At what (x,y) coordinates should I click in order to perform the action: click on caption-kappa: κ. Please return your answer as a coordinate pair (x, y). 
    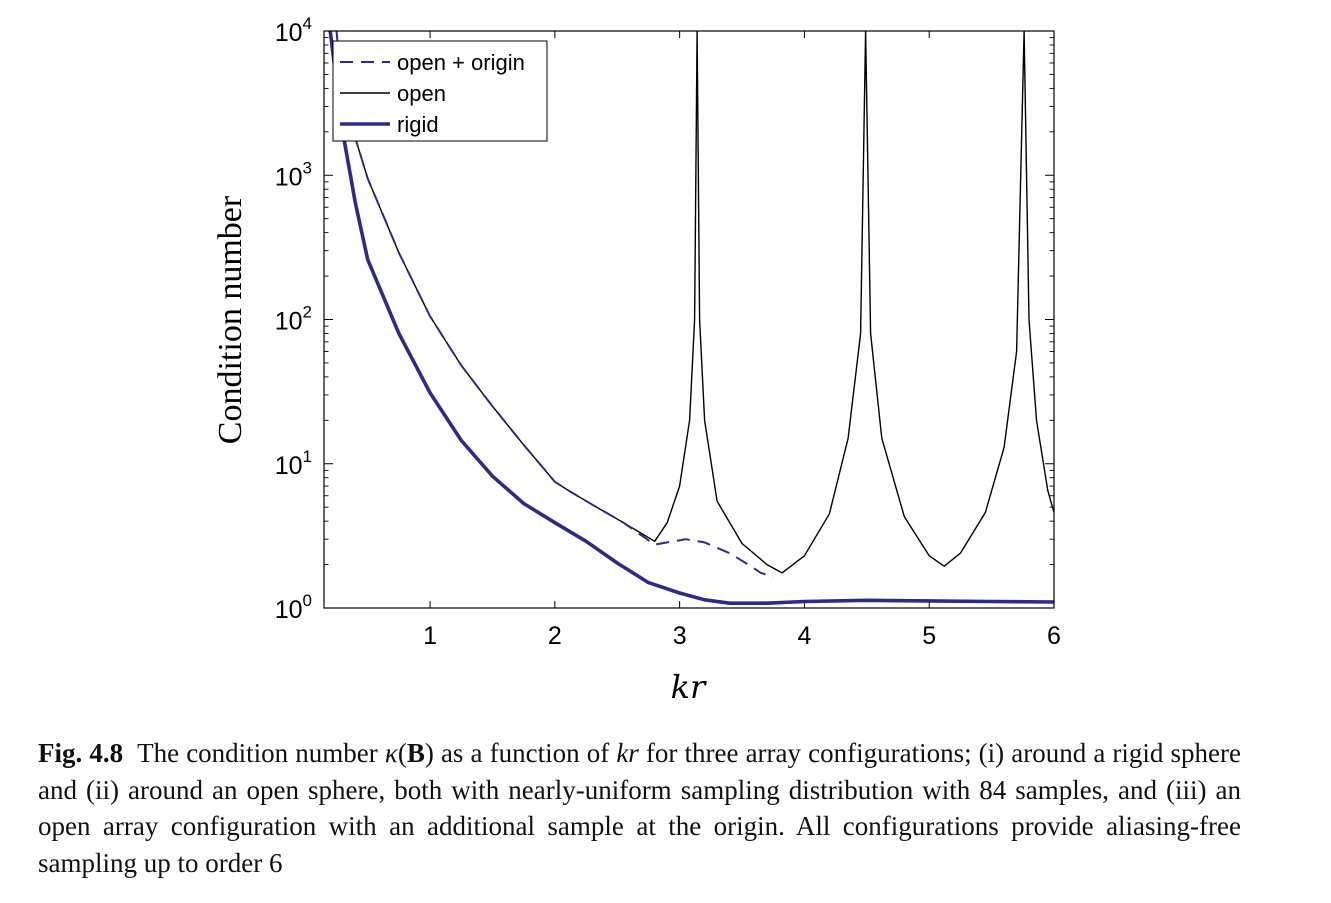
    Looking at the image, I should click on (391, 753).